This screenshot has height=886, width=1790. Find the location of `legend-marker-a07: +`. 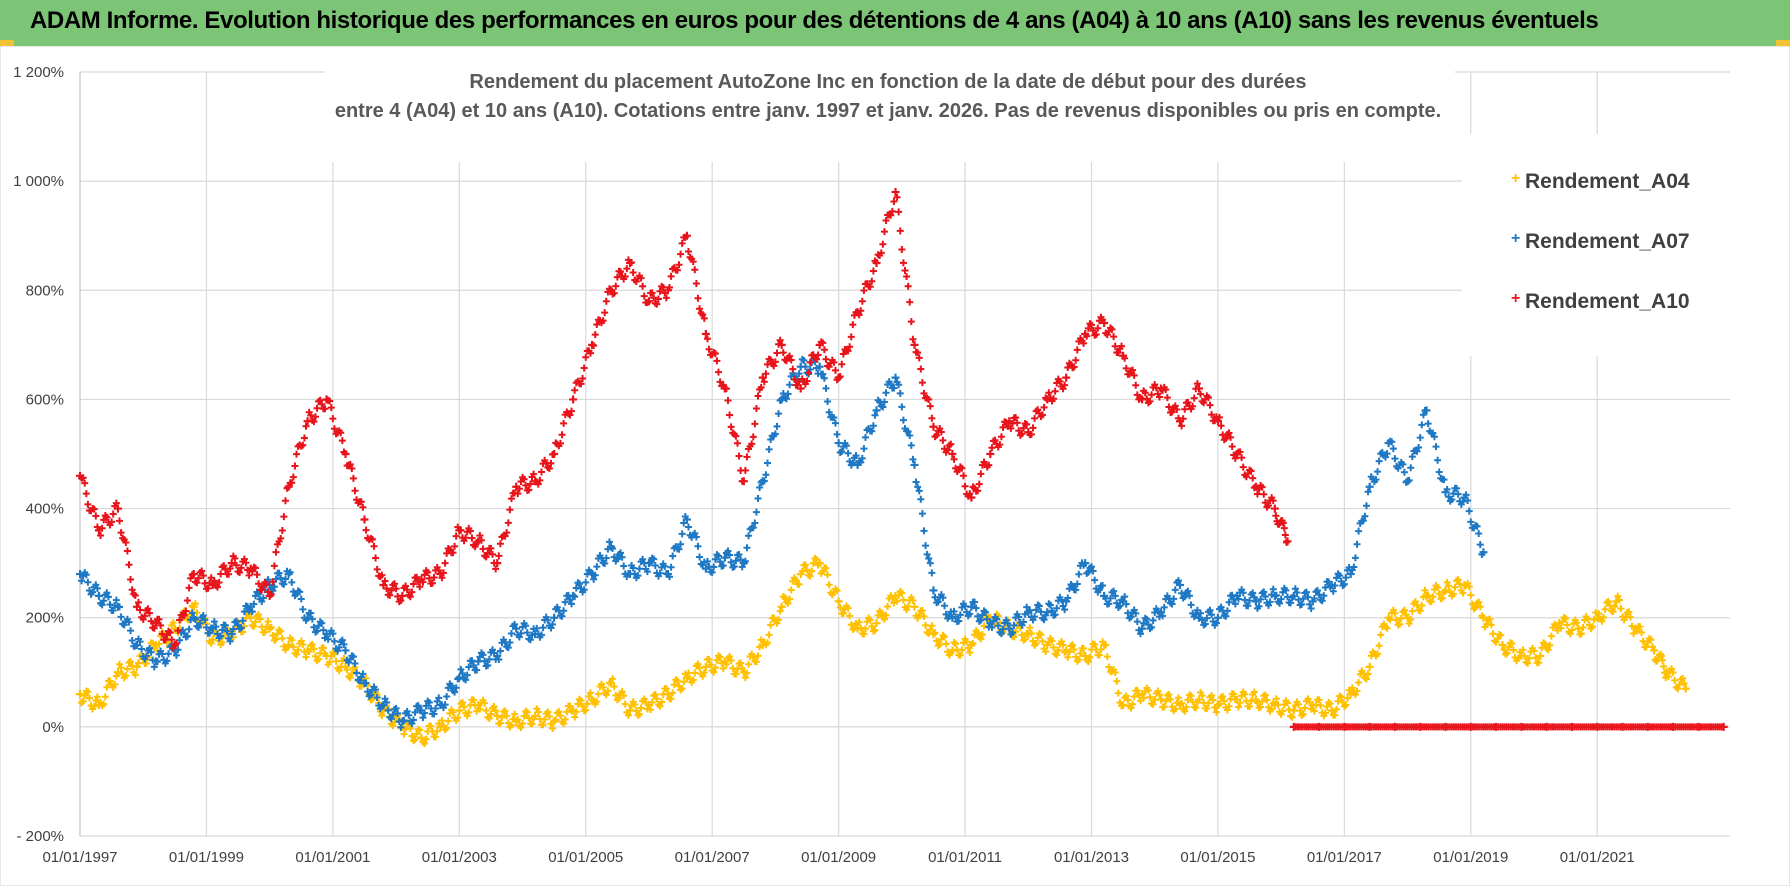

legend-marker-a07: + is located at coordinates (1515, 238).